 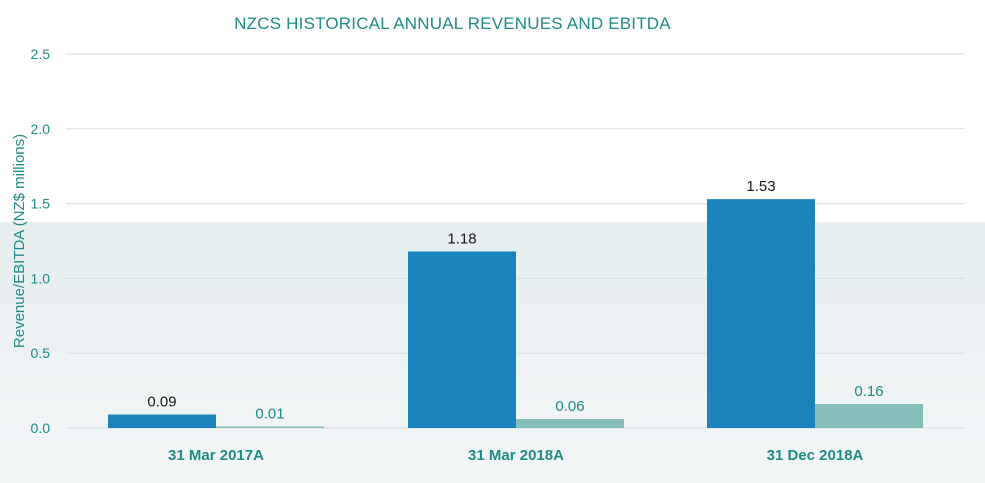 I want to click on data-label: 0.16, so click(x=868, y=391).